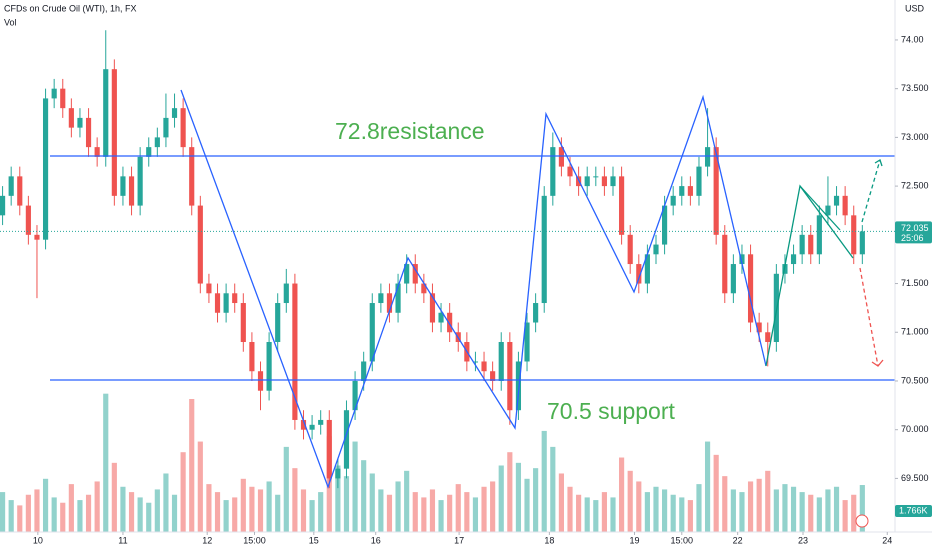  Describe the element at coordinates (887, 540) in the screenshot. I see `x-tick-label: 24` at that location.